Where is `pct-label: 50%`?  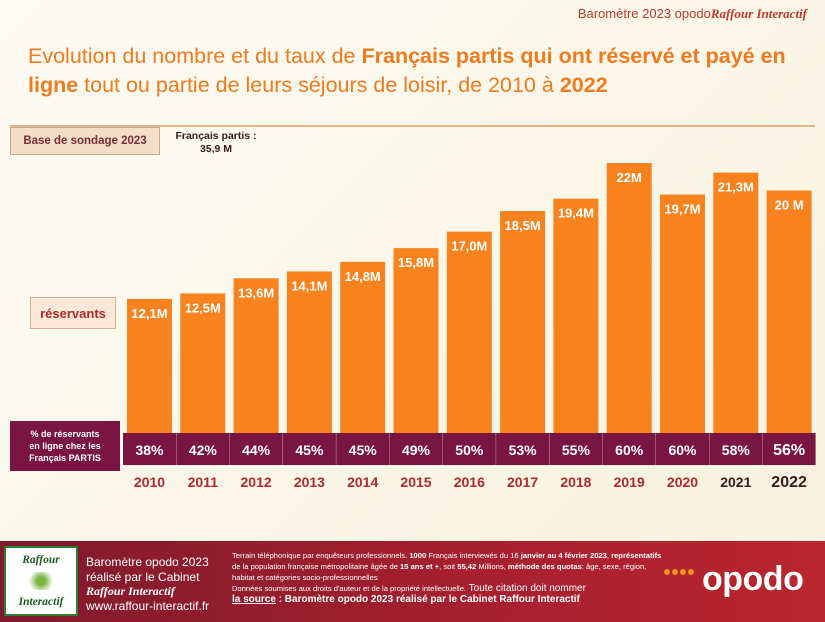 pct-label: 50% is located at coordinates (469, 450).